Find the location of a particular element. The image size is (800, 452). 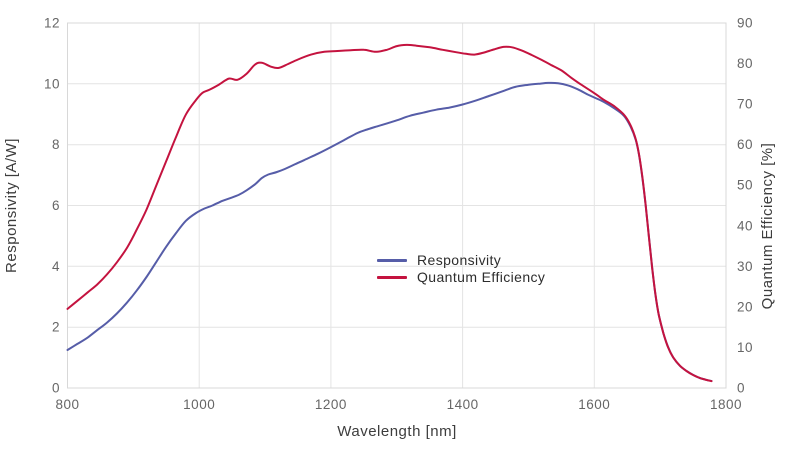

legend-item-quantum-efficiency: Quantum Efficiency is located at coordinates (461, 277).